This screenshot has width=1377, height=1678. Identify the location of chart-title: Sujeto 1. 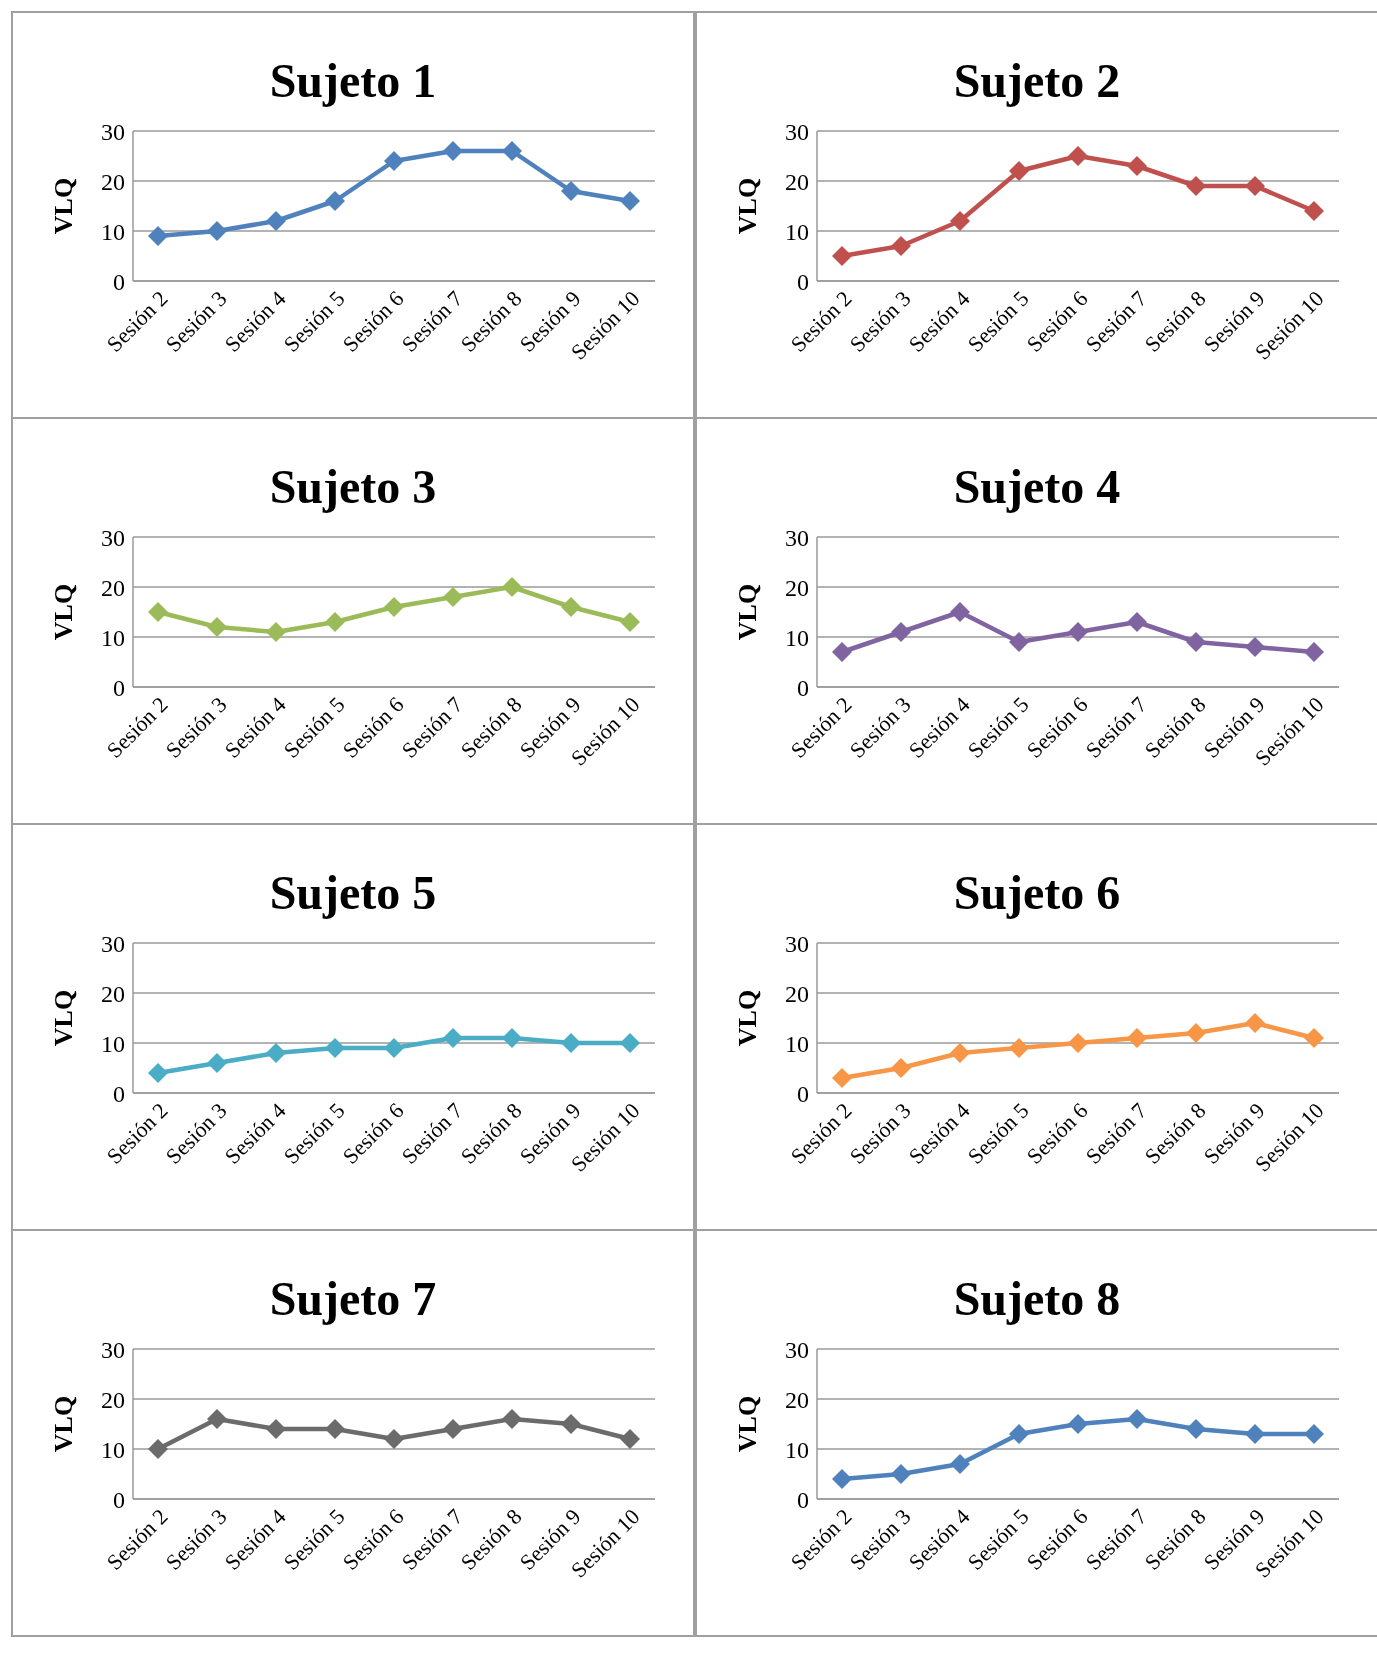
(353, 81).